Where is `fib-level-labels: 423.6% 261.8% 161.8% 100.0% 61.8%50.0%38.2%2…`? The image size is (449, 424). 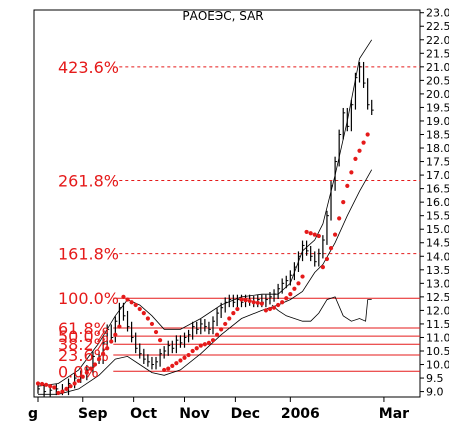 fib-level-labels: 423.6% 261.8% 161.8% 100.0% 61.8%50.0%38.2%2… is located at coordinates (88, 219).